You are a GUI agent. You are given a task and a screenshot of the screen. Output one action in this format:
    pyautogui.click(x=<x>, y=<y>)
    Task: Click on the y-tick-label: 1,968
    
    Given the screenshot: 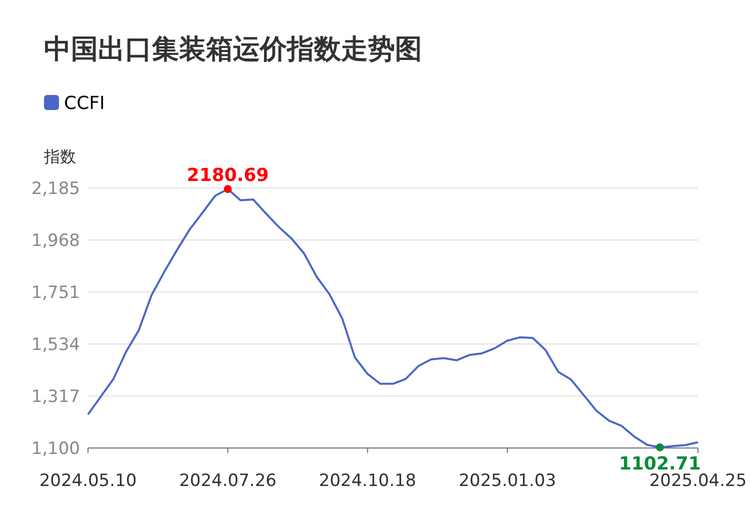 What is the action you would take?
    pyautogui.click(x=55, y=241)
    